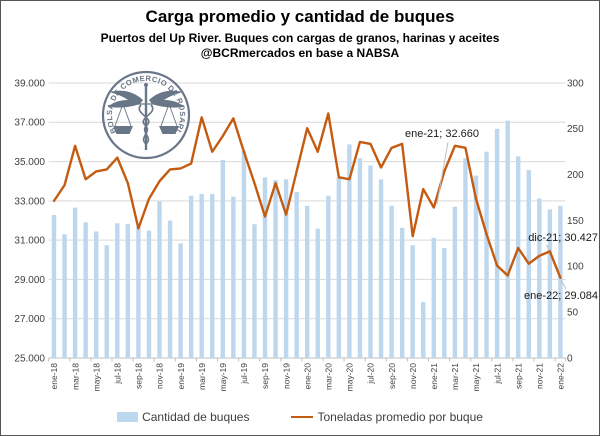 The height and width of the screenshot is (436, 600). What do you see at coordinates (75, 376) in the screenshot?
I see `x-label: mar-18` at bounding box center [75, 376].